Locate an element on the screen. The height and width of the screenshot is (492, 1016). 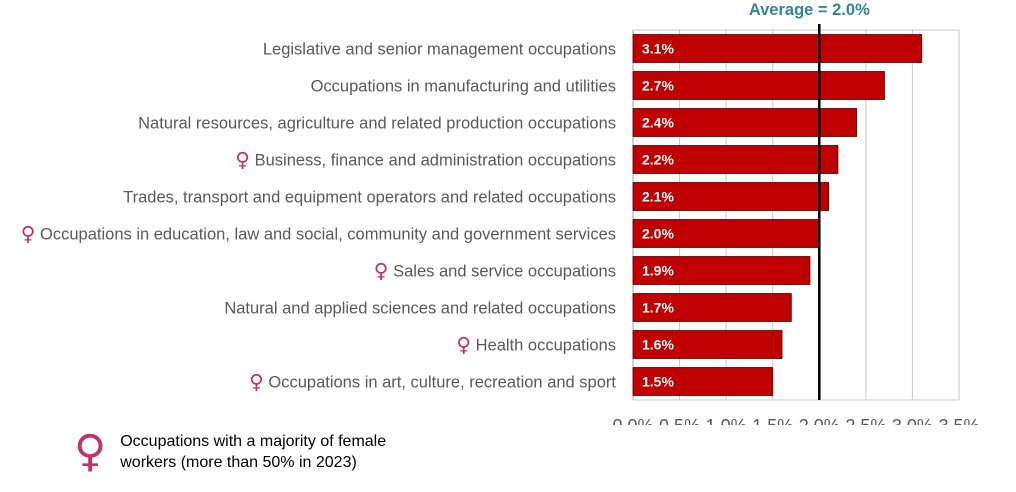
x-tick-label: 2.5% is located at coordinates (865, 420).